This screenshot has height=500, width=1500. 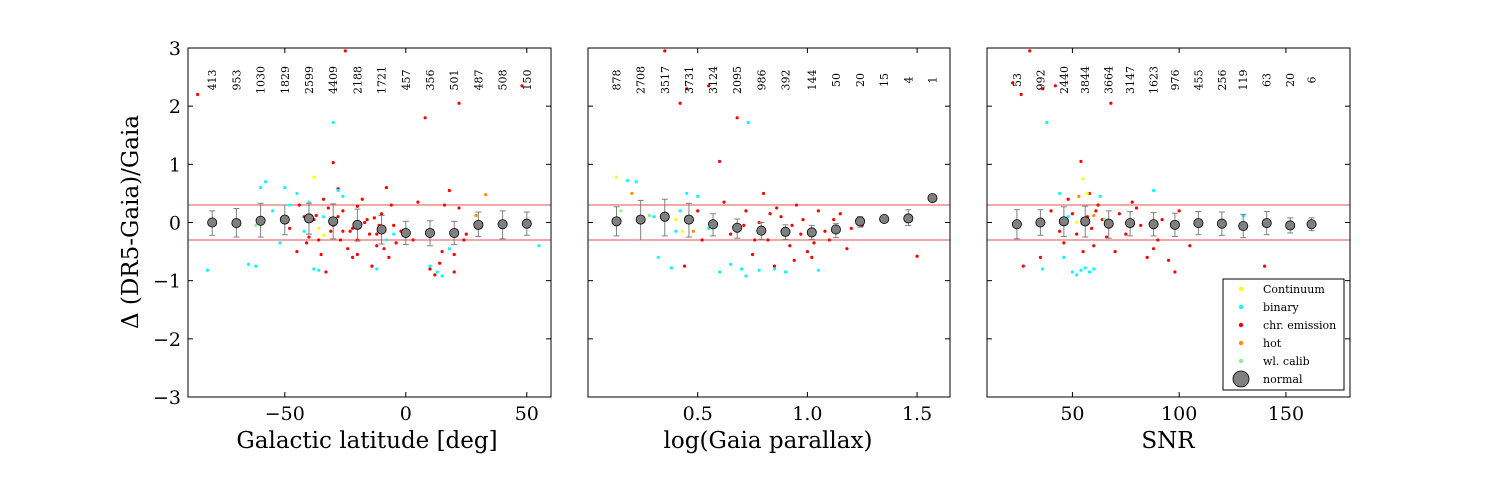 I want to click on legend-label: normal, so click(x=1283, y=379).